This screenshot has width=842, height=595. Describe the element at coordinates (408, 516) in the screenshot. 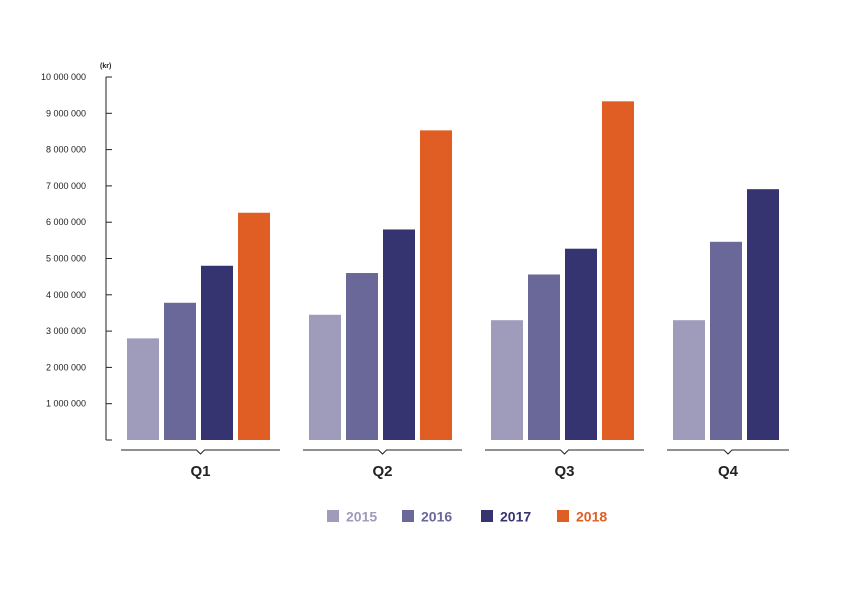

I see `legend-swatch-2016` at that location.